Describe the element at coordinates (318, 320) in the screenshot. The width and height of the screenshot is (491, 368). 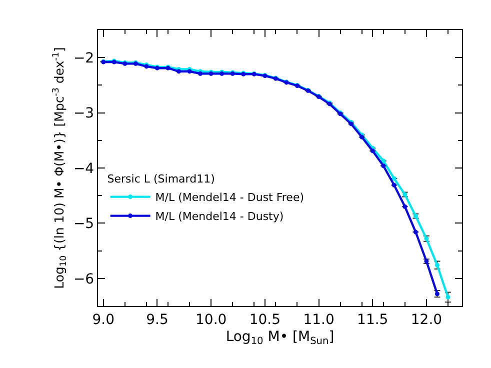
I see `x-tick-label: 11.0` at that location.